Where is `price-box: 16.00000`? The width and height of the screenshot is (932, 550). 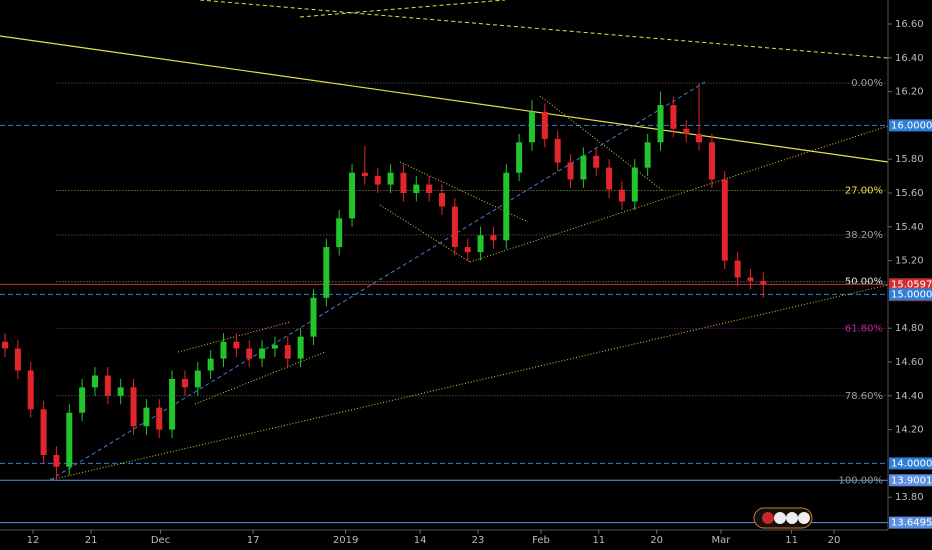
price-box: 16.00000 is located at coordinates (910, 125).